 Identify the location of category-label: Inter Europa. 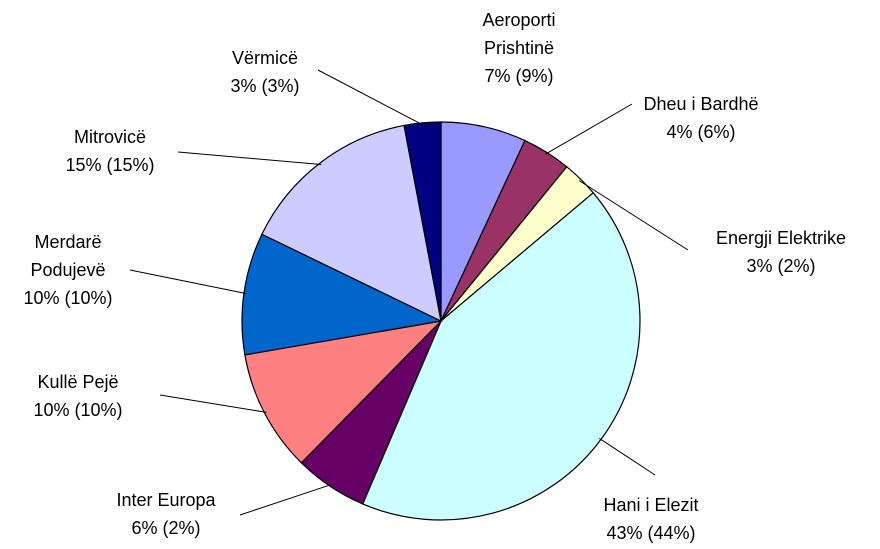
(166, 500).